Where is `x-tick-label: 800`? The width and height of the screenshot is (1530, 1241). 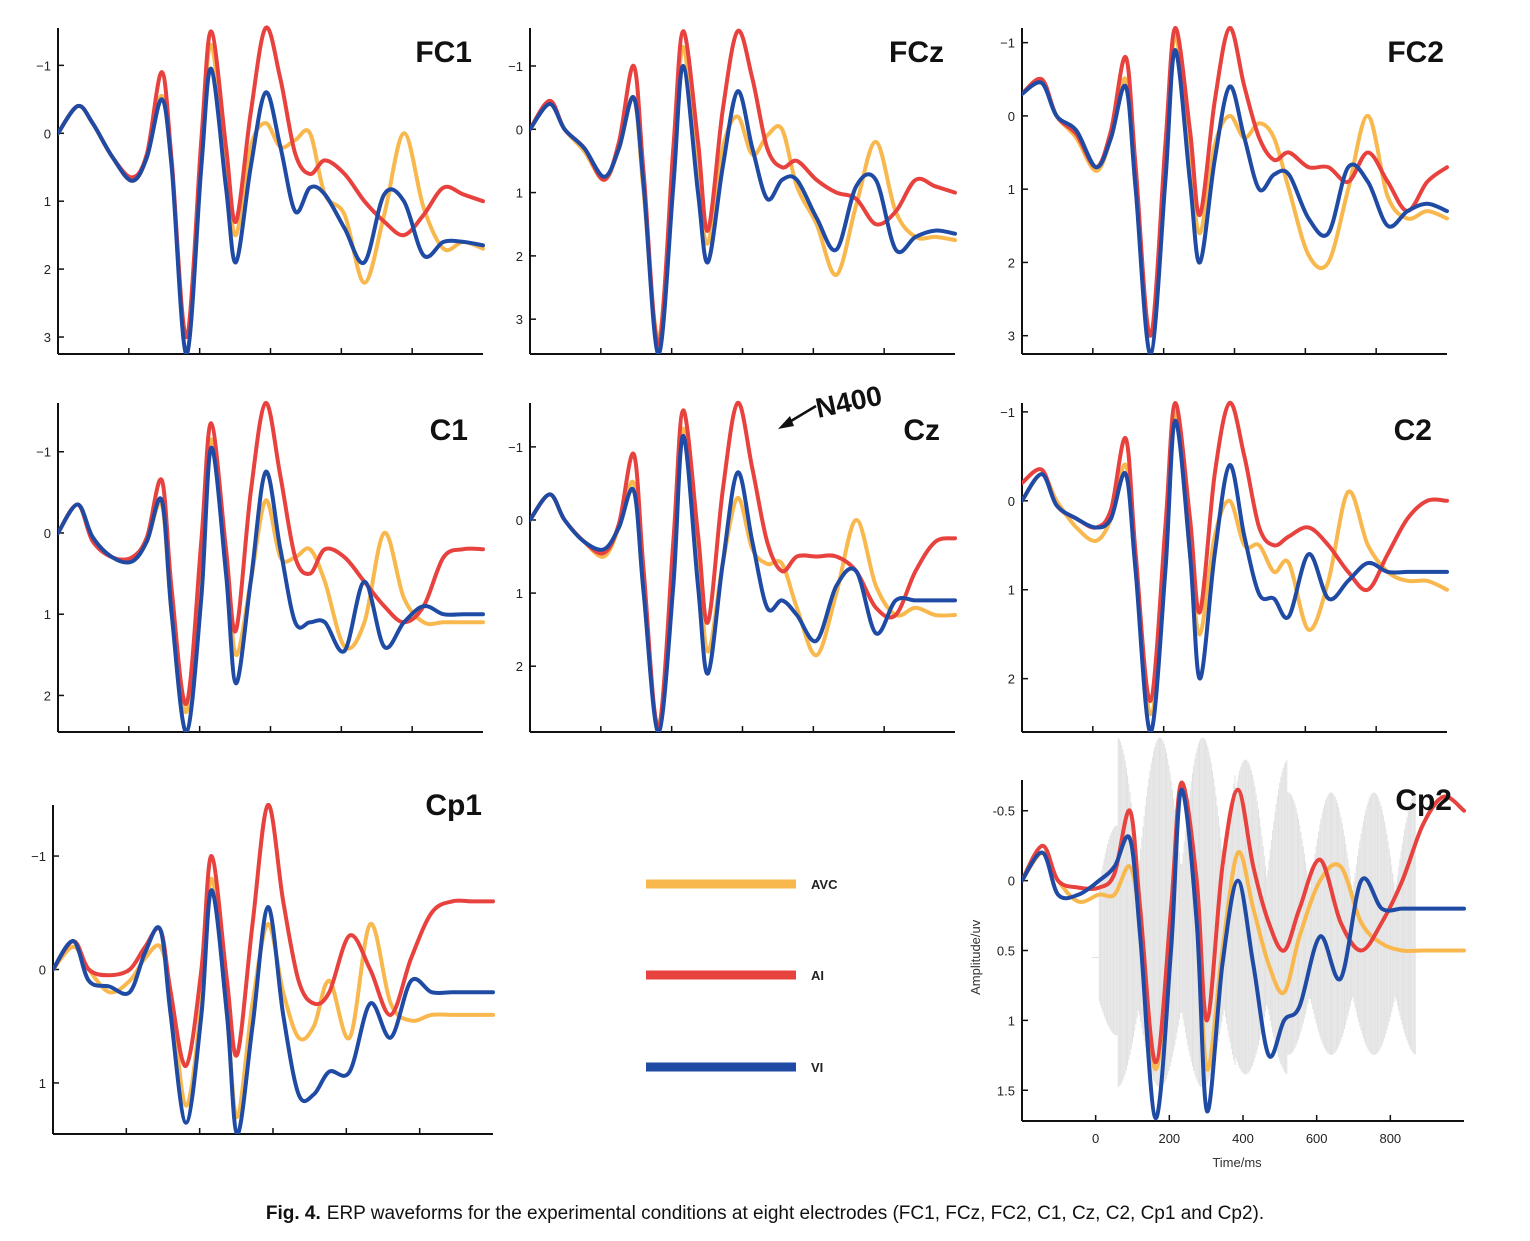 x-tick-label: 800 is located at coordinates (1390, 1138).